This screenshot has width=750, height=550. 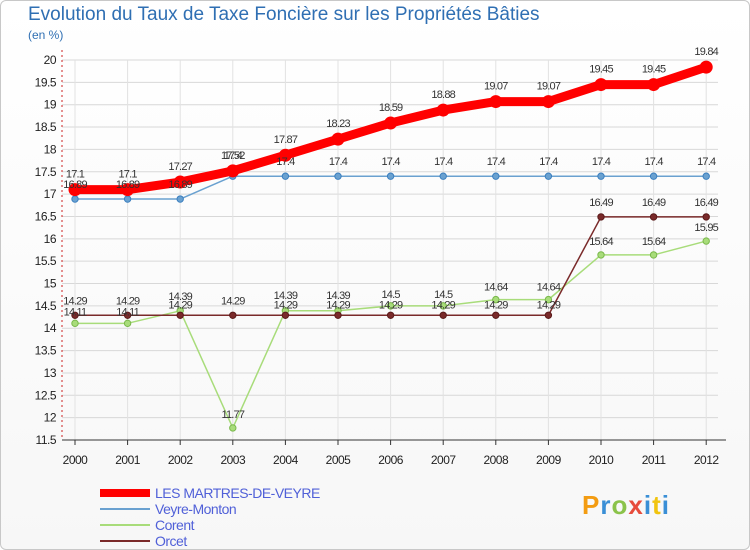 I want to click on y-tick-label: 20, so click(x=50, y=60).